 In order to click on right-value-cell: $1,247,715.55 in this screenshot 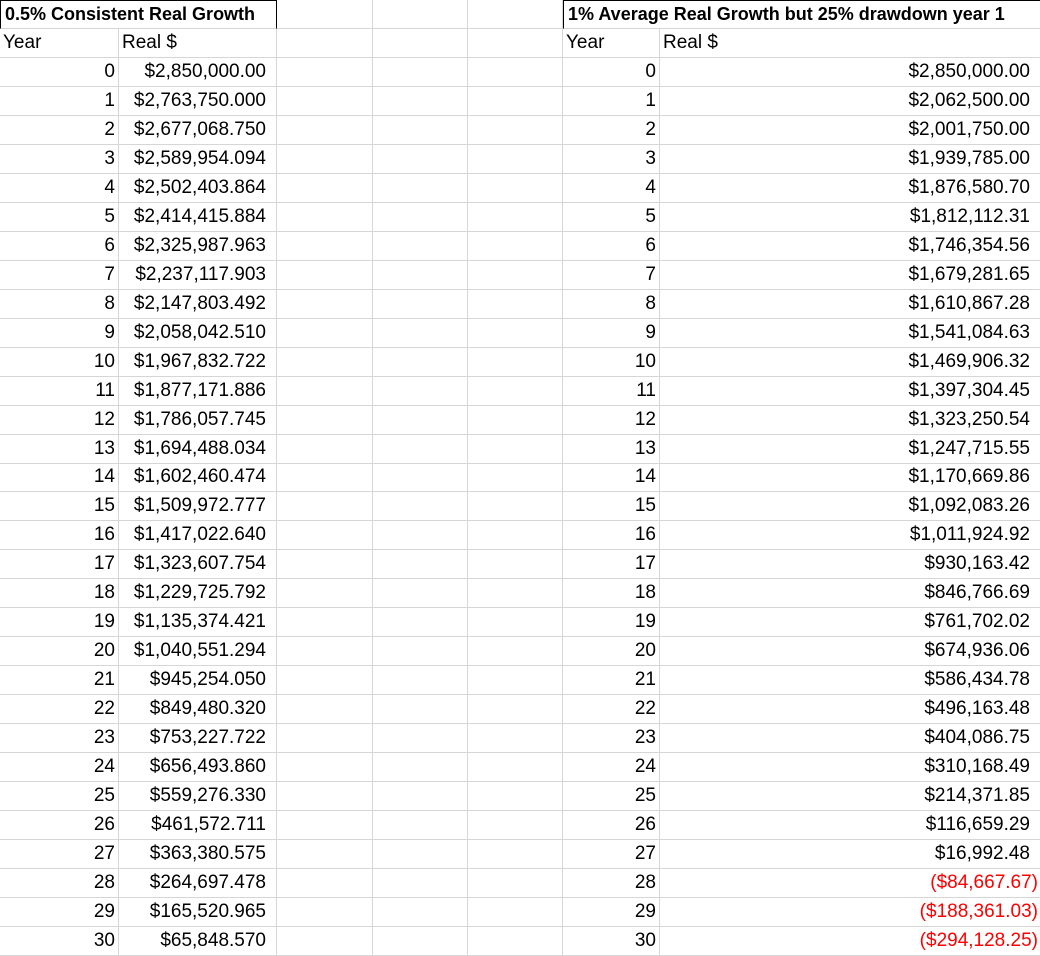, I will do `click(850, 449)`.